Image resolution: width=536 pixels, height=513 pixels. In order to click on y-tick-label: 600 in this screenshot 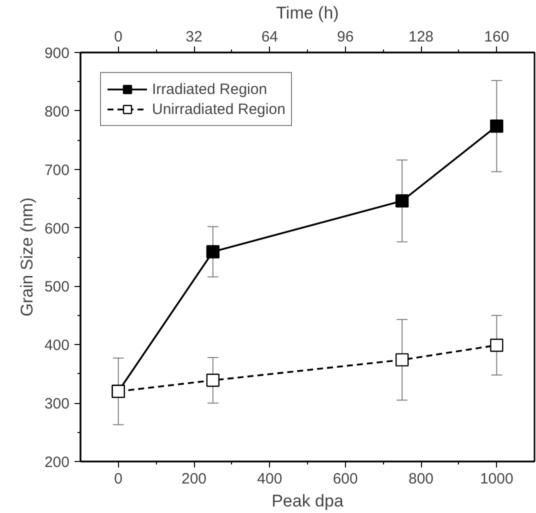, I will do `click(57, 229)`.